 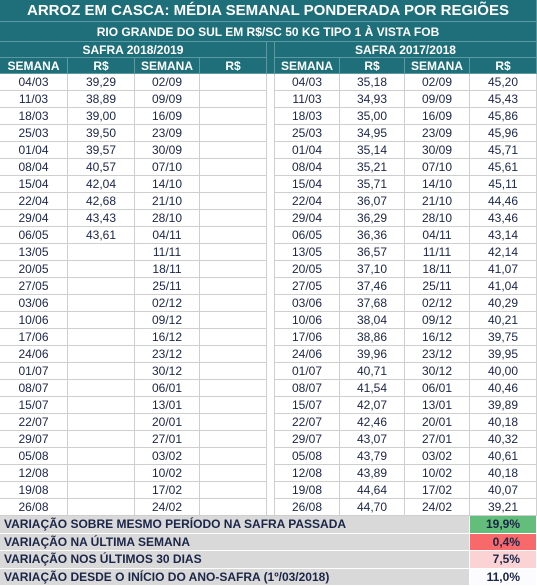 What do you see at coordinates (437, 507) in the screenshot?
I see `week-cell: 24/02` at bounding box center [437, 507].